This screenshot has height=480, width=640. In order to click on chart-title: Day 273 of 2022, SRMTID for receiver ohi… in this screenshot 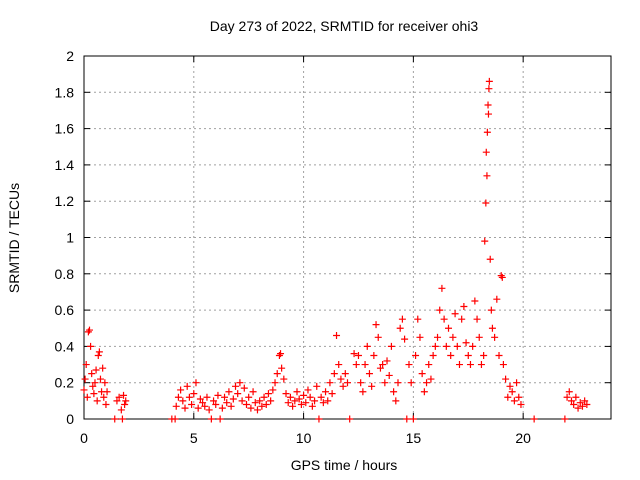, I will do `click(344, 26)`.